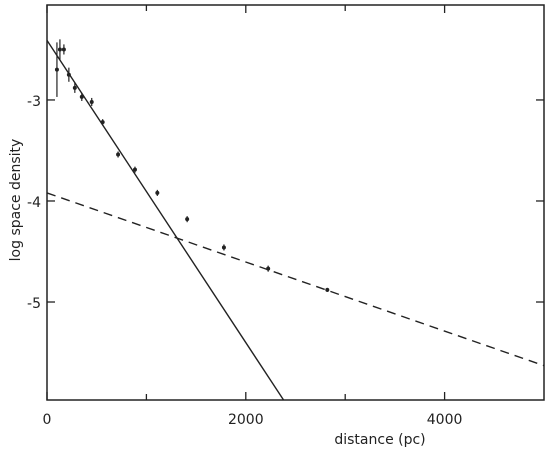 This screenshot has width=560, height=458. What do you see at coordinates (445, 420) in the screenshot?
I see `x-tick-label: 4000` at bounding box center [445, 420].